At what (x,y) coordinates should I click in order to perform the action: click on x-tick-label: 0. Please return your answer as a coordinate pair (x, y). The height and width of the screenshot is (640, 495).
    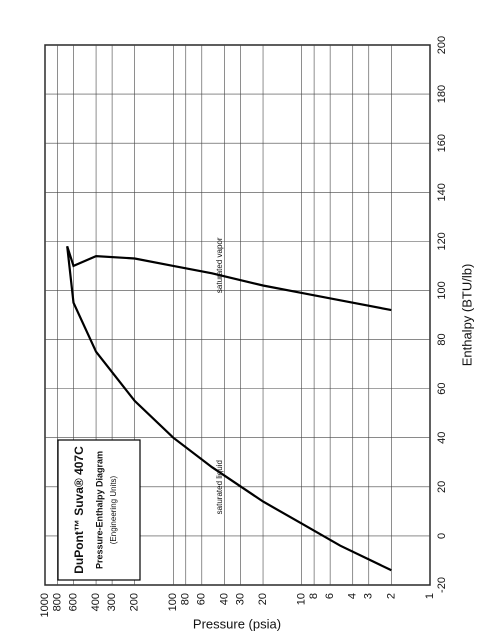
    Looking at the image, I should click on (442, 536).